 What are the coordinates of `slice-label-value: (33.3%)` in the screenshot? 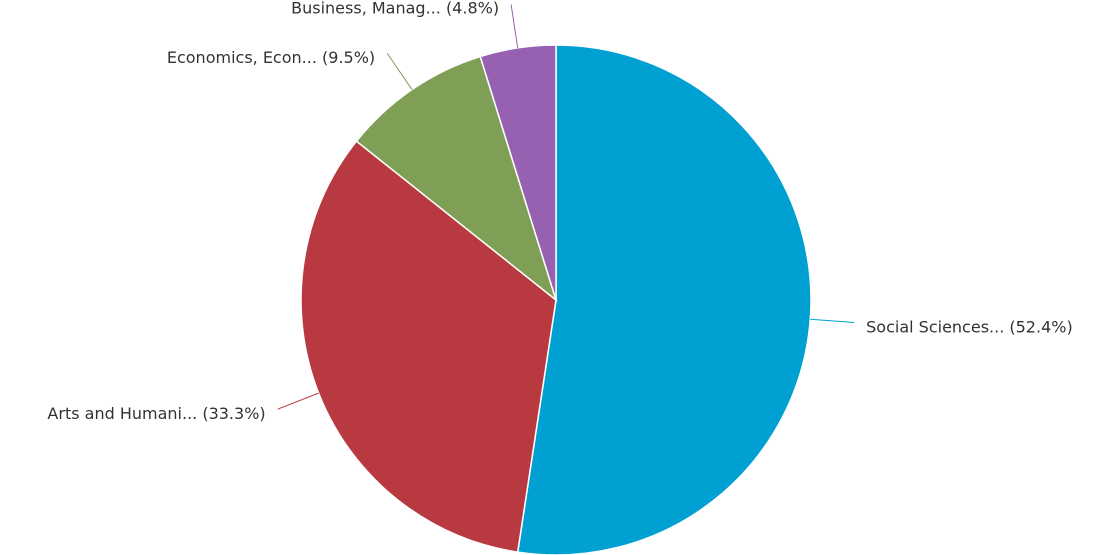 It's located at (233, 413).